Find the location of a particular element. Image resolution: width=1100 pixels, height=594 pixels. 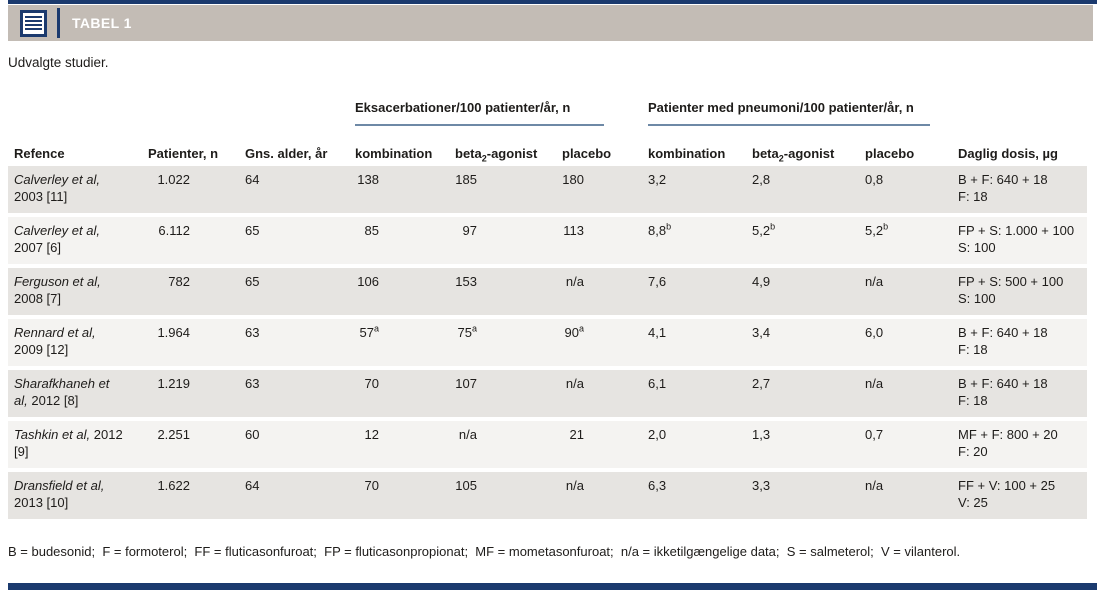

table-caption: Udvalgte studier. is located at coordinates (58, 62).